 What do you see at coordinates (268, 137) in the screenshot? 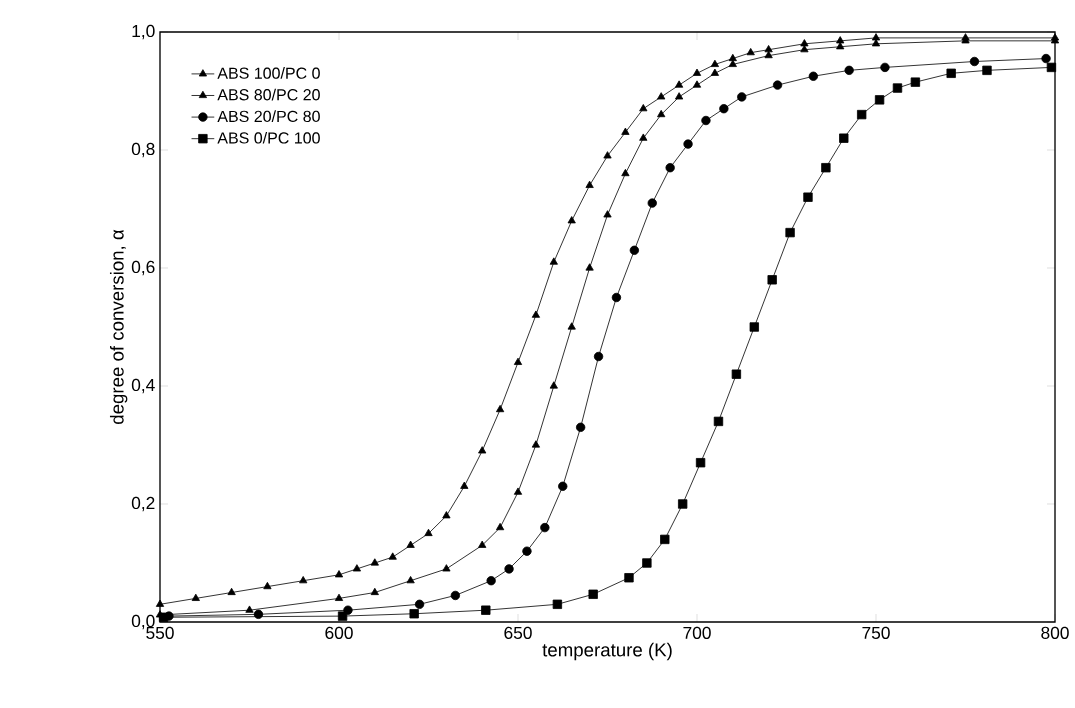
I see `legend-label: ABS 0/PC 100` at bounding box center [268, 137].